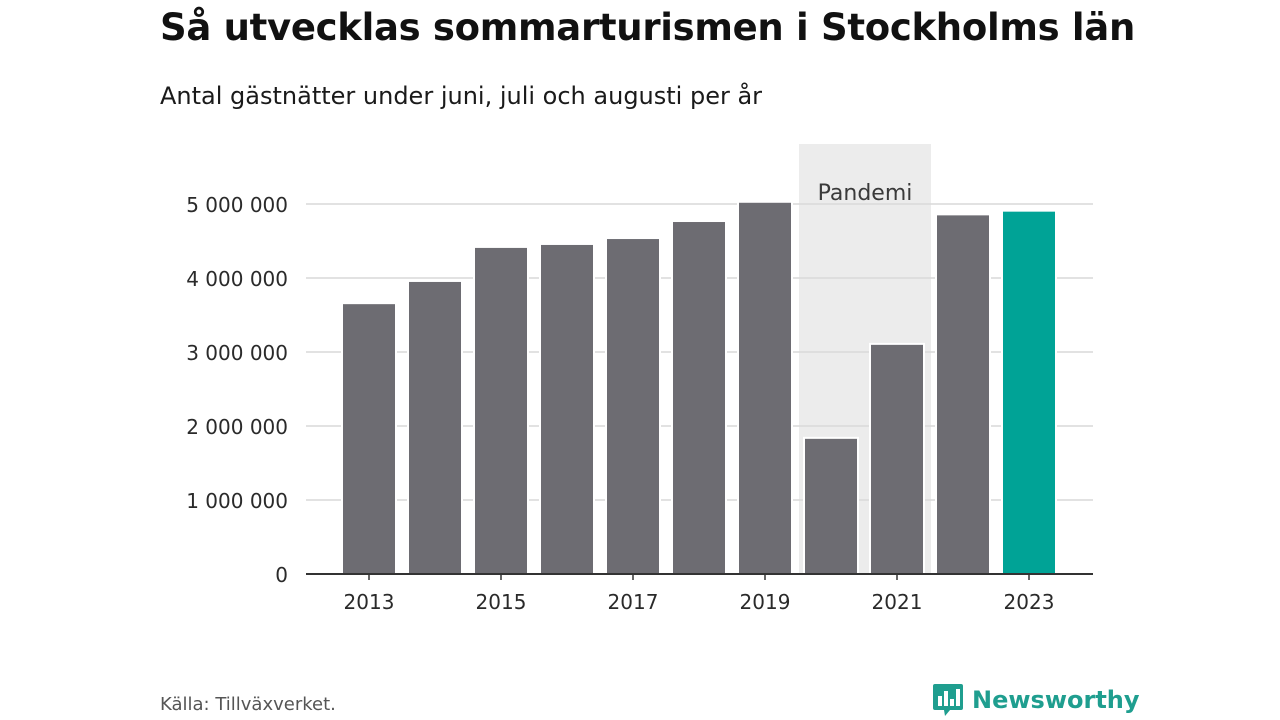  I want to click on brand-logo: Newsworthy, so click(1036, 700).